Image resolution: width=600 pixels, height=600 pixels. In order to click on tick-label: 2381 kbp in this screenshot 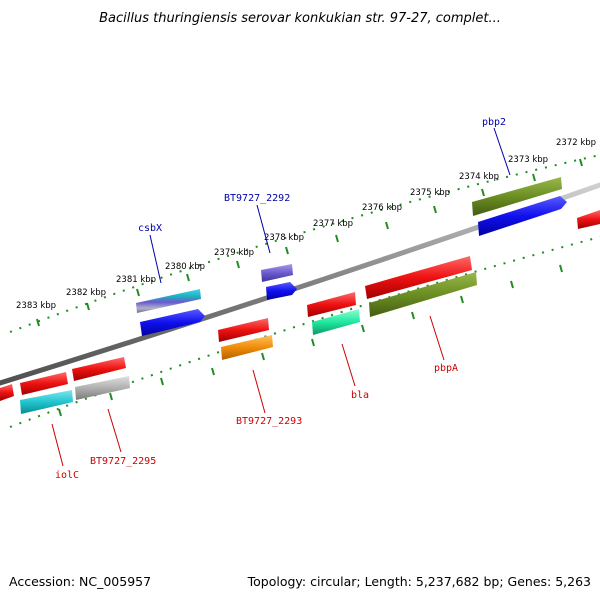, I will do `click(136, 280)`.